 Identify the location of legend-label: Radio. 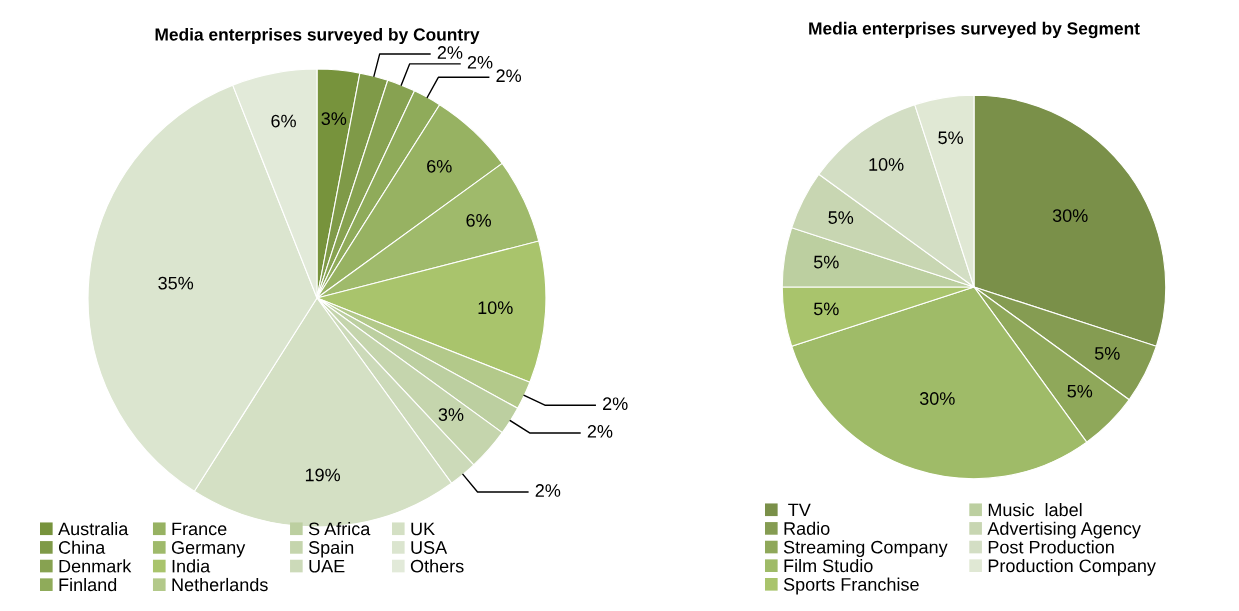
(807, 528).